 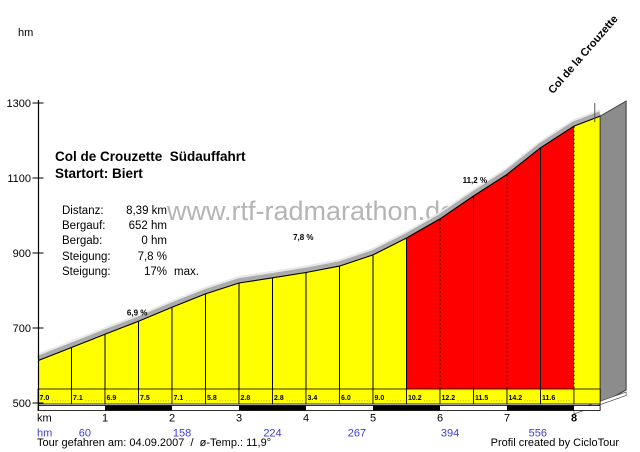 I want to click on km-tick-label: 4, so click(x=306, y=419).